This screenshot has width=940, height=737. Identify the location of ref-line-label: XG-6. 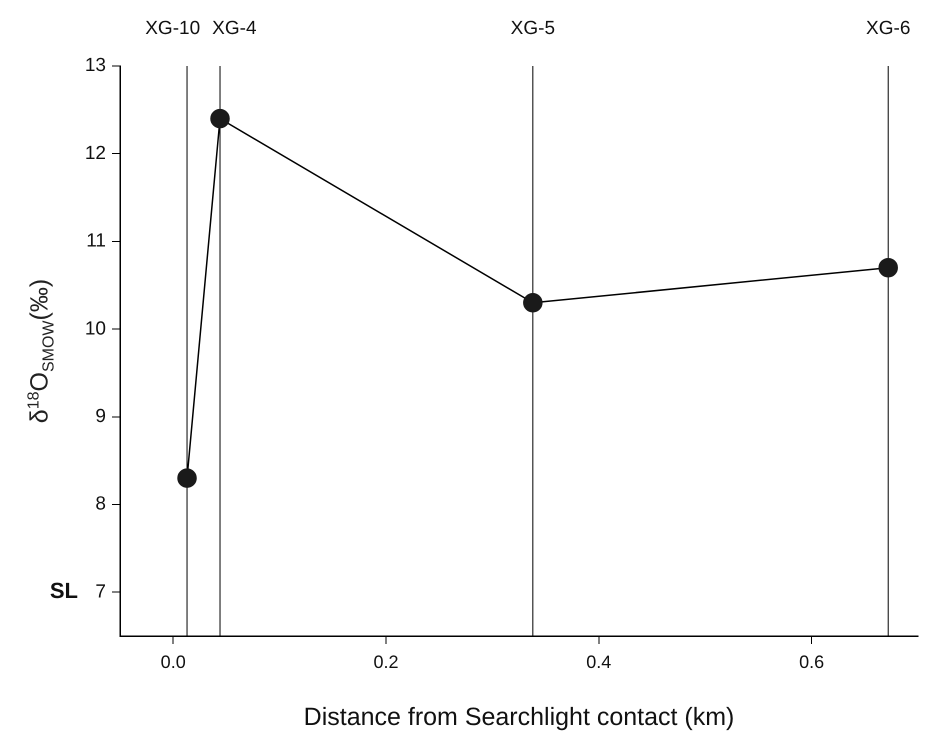
(888, 29).